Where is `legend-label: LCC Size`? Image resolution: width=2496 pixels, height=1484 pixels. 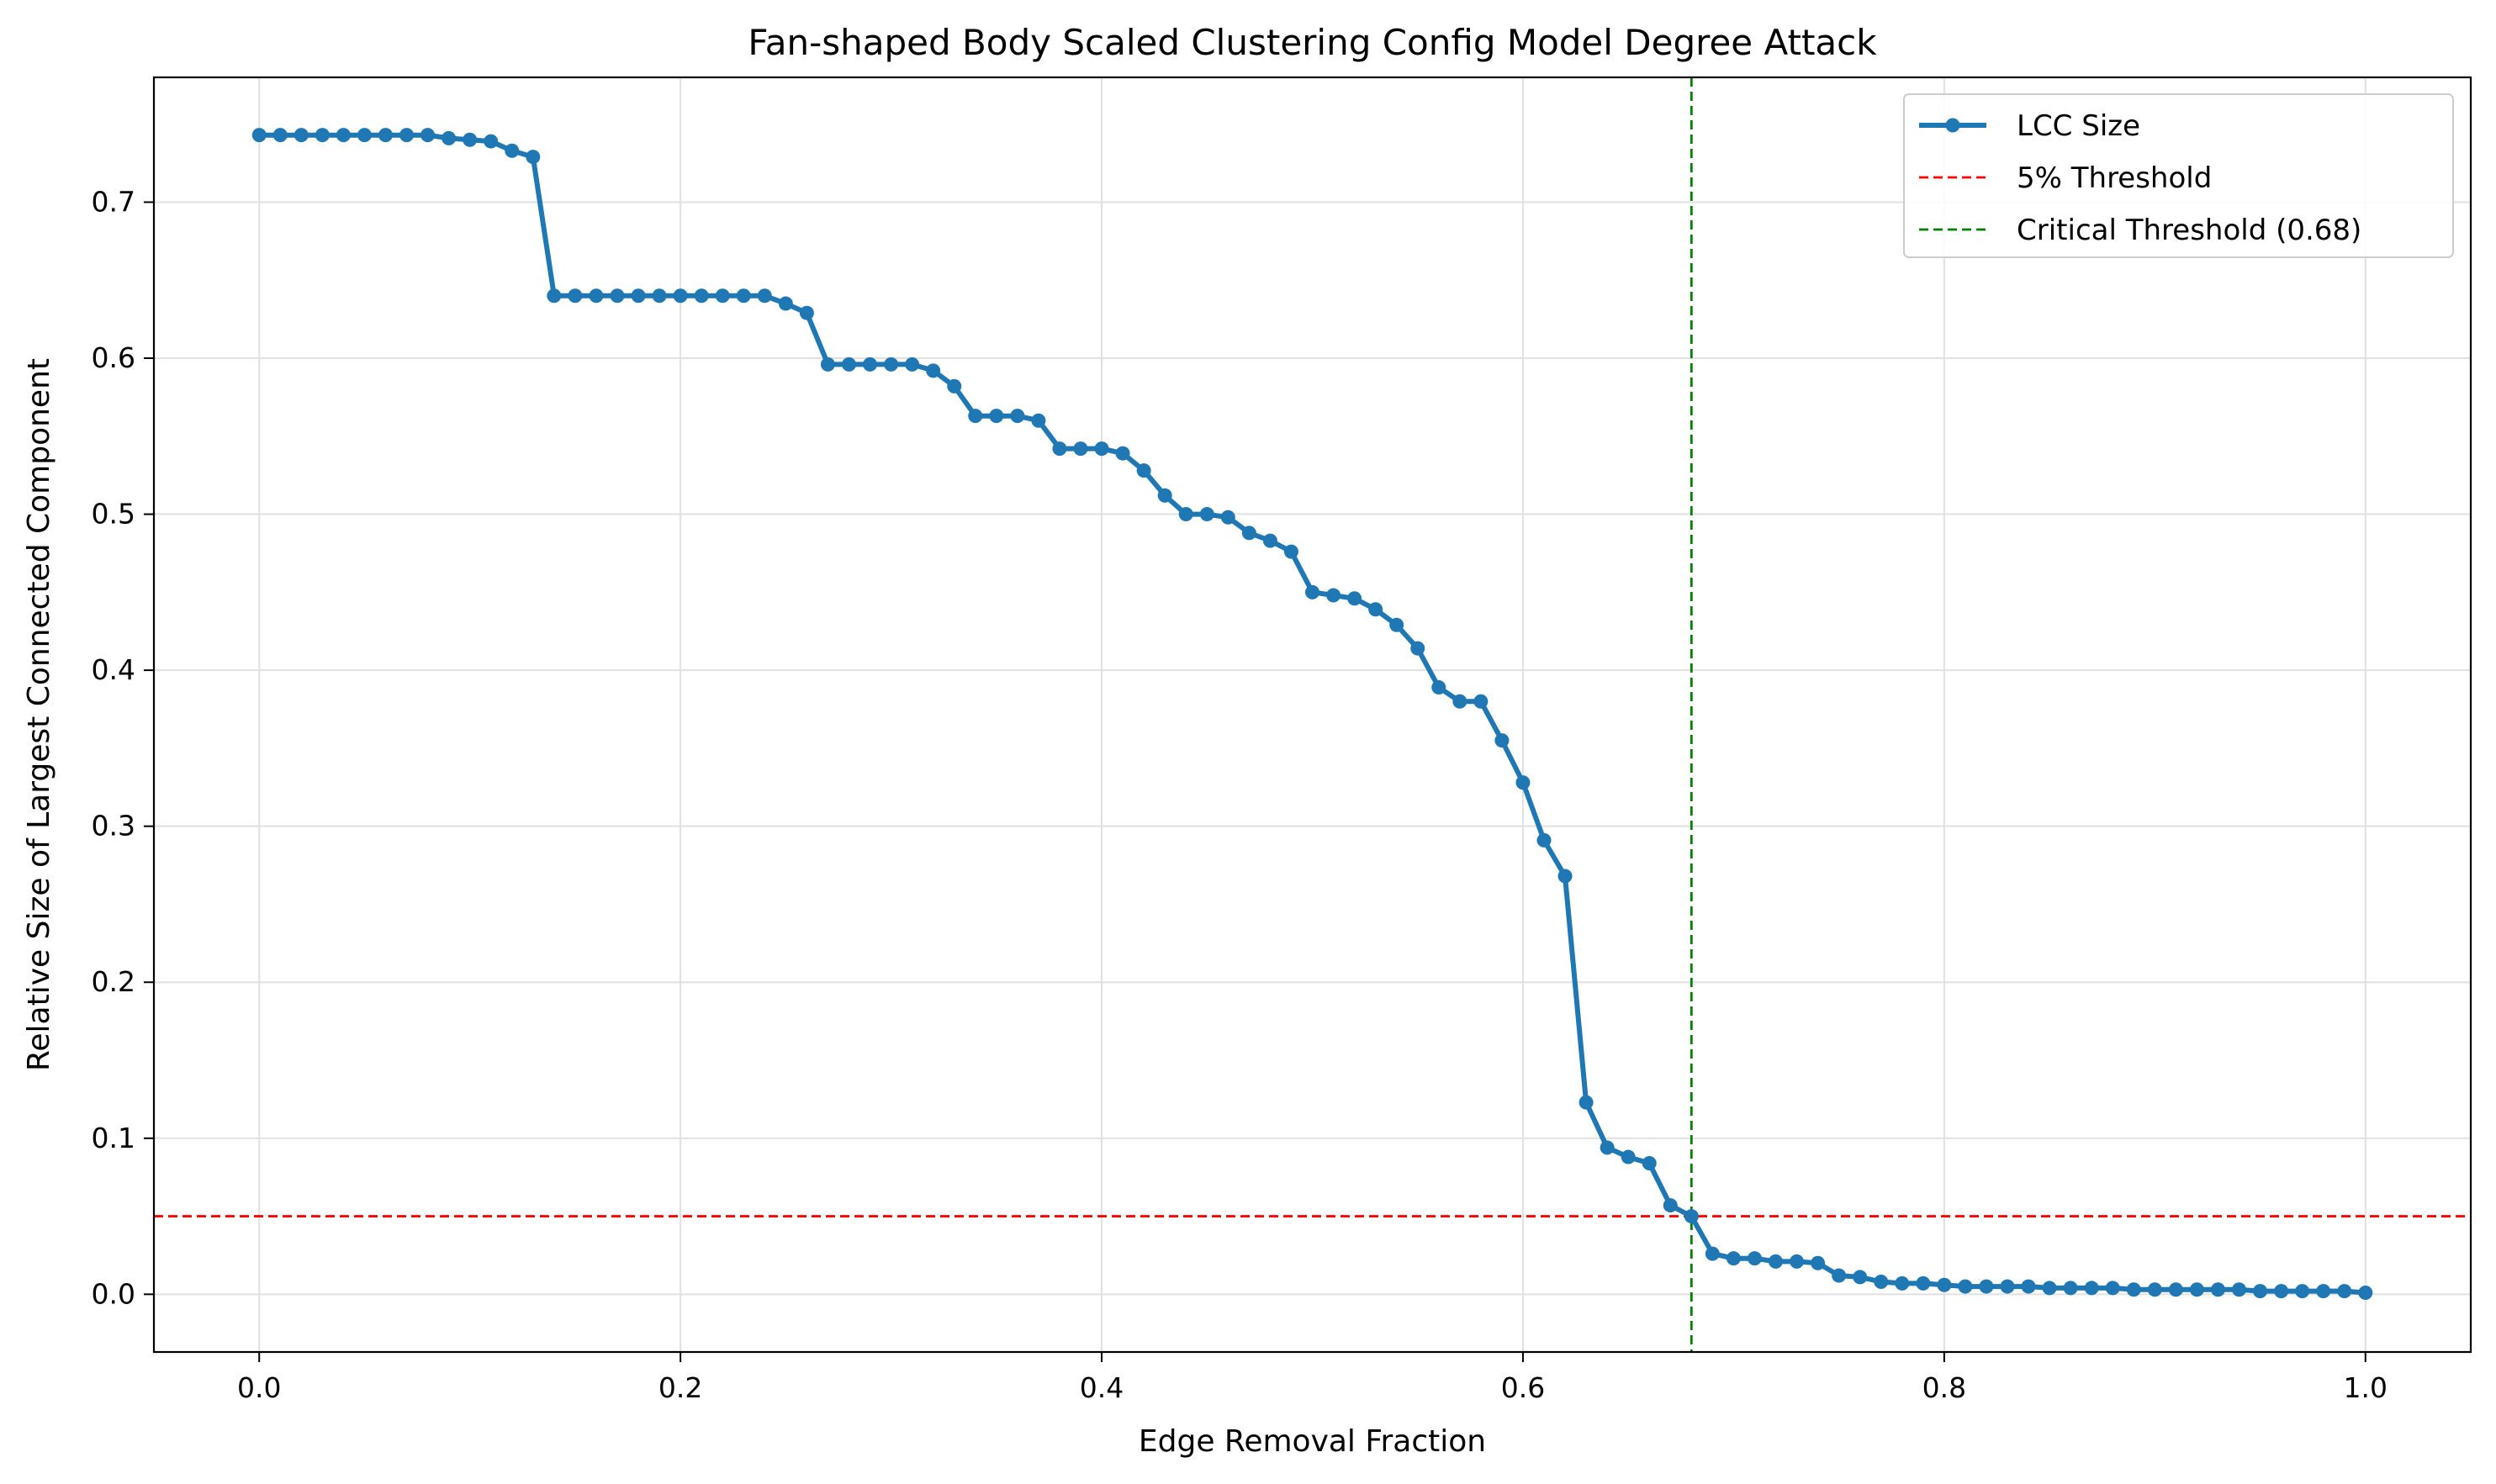
legend-label: LCC Size is located at coordinates (2078, 126).